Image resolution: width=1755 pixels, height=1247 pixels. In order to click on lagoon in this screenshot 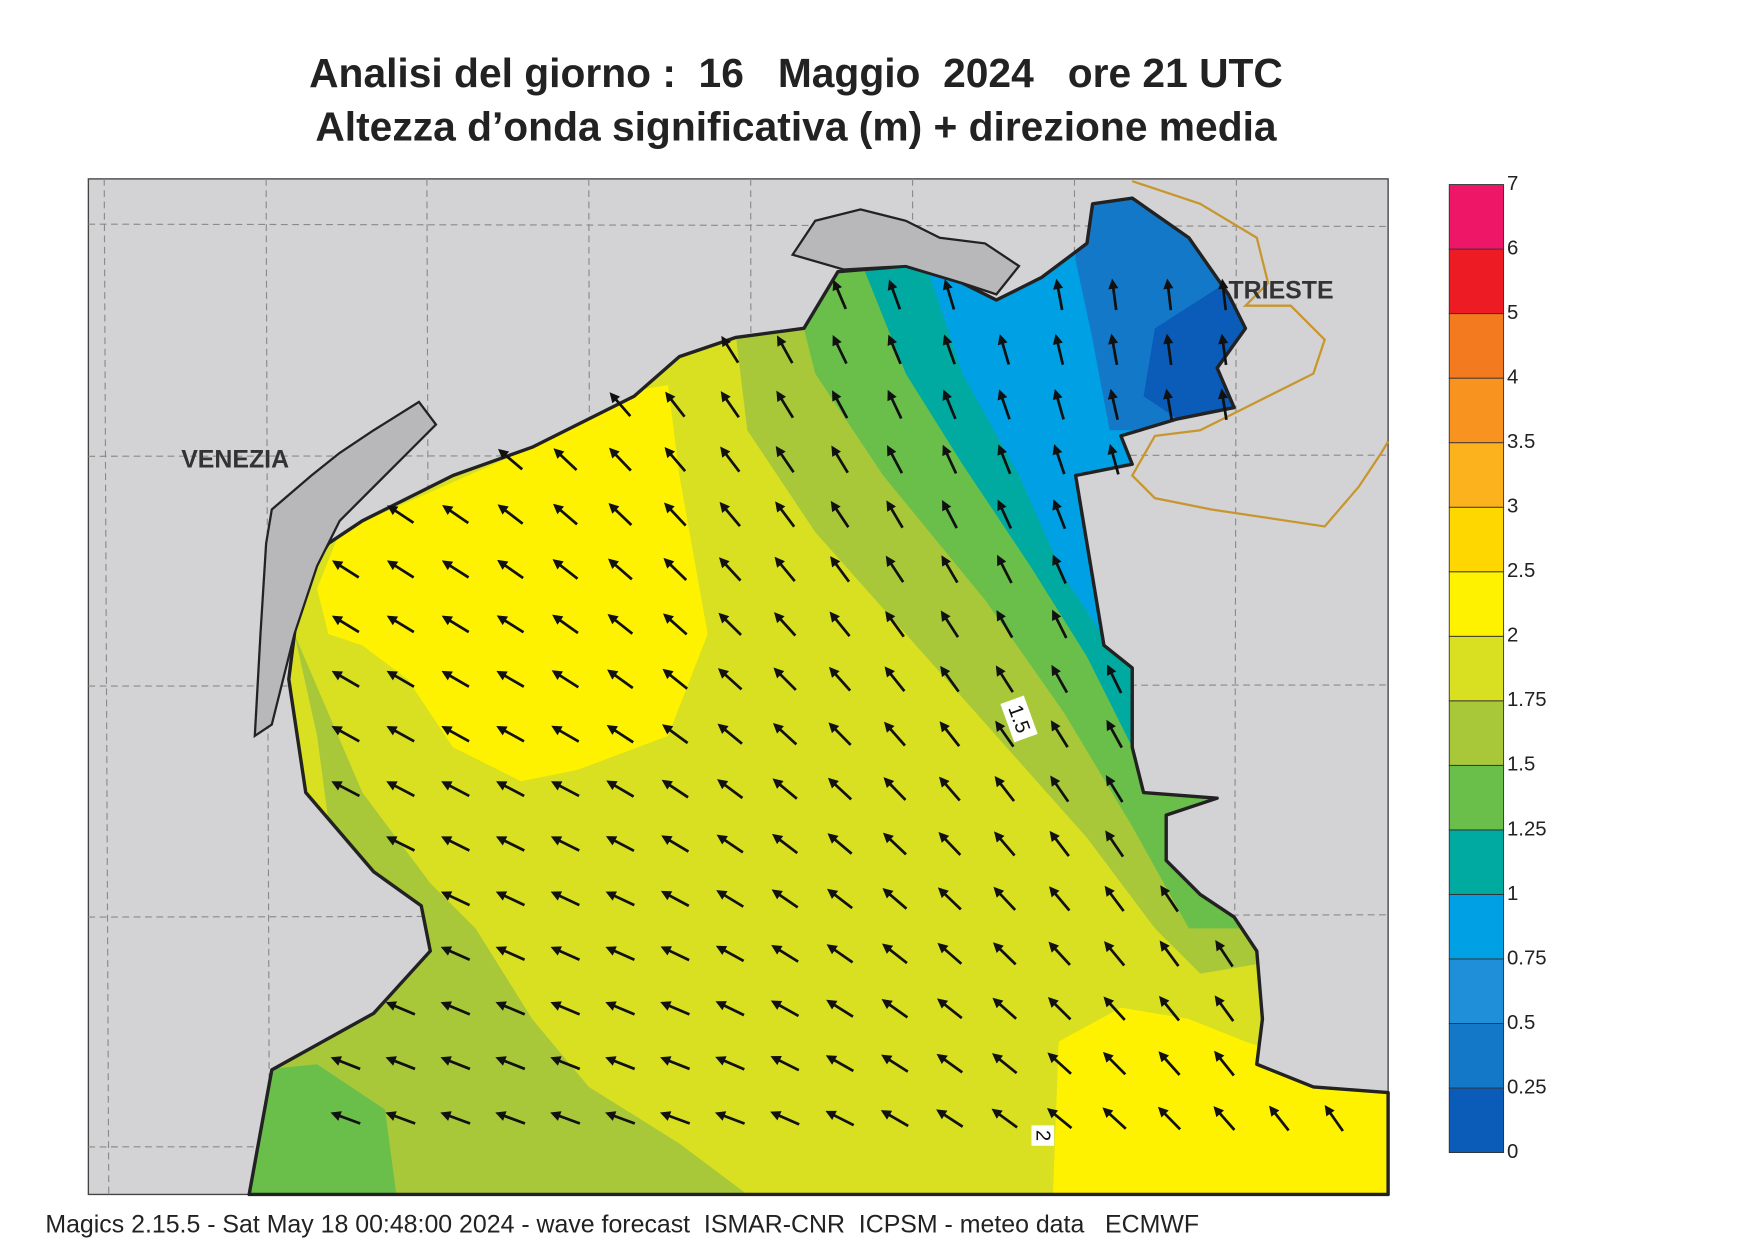, I will do `click(905, 252)`.